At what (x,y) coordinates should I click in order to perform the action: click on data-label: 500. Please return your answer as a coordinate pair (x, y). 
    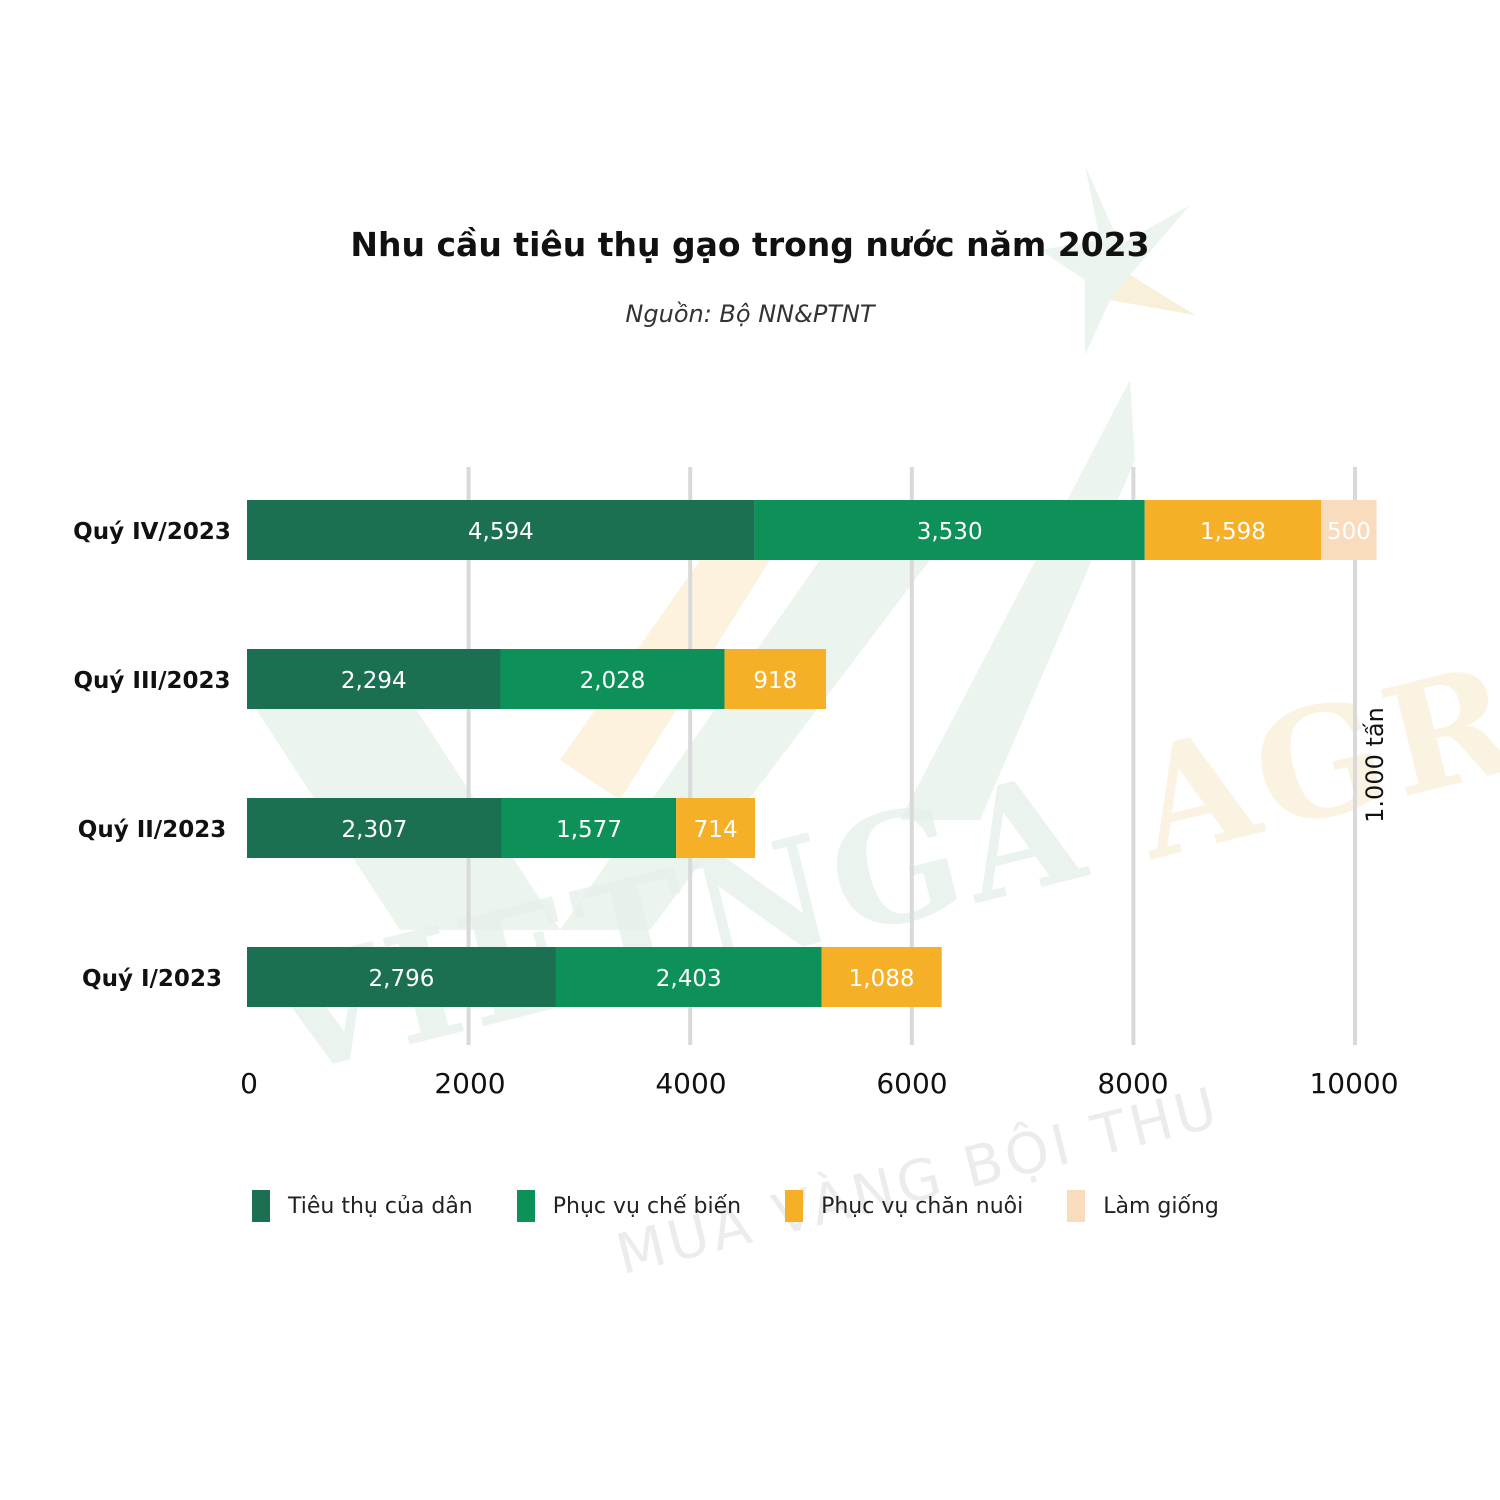
    Looking at the image, I should click on (1349, 532).